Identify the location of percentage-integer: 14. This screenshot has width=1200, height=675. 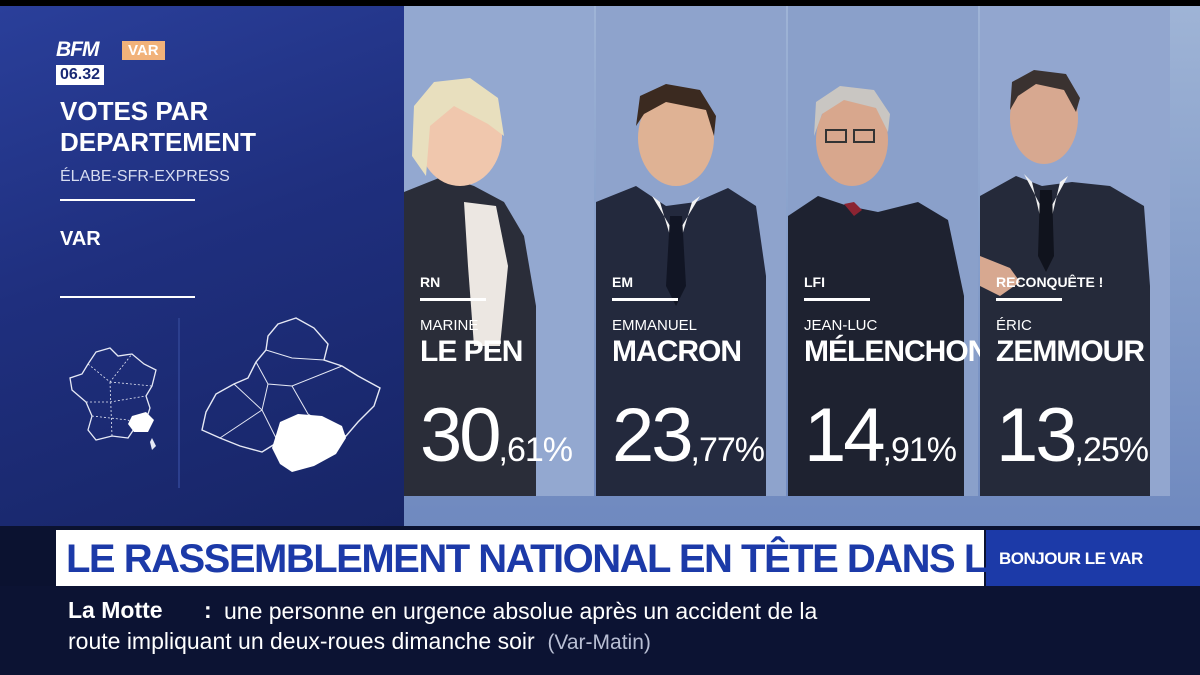
(845, 435).